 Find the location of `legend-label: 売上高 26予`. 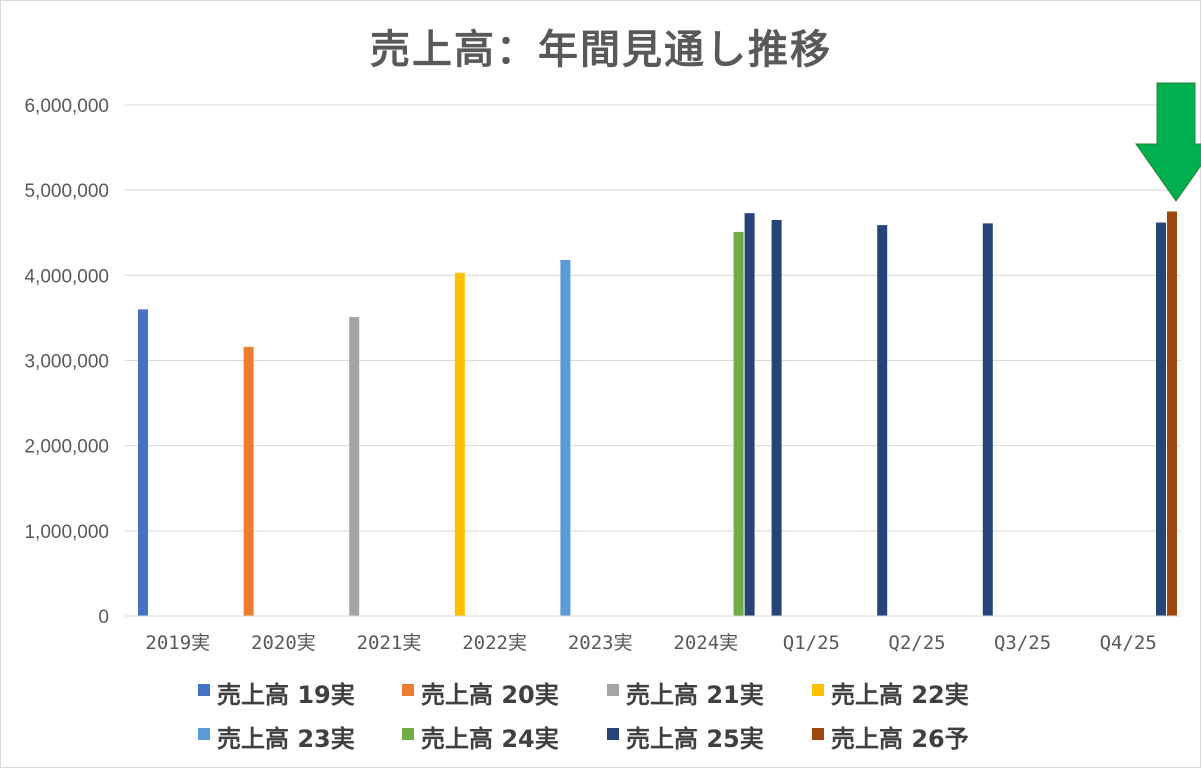

legend-label: 売上高 26予 is located at coordinates (900, 739).